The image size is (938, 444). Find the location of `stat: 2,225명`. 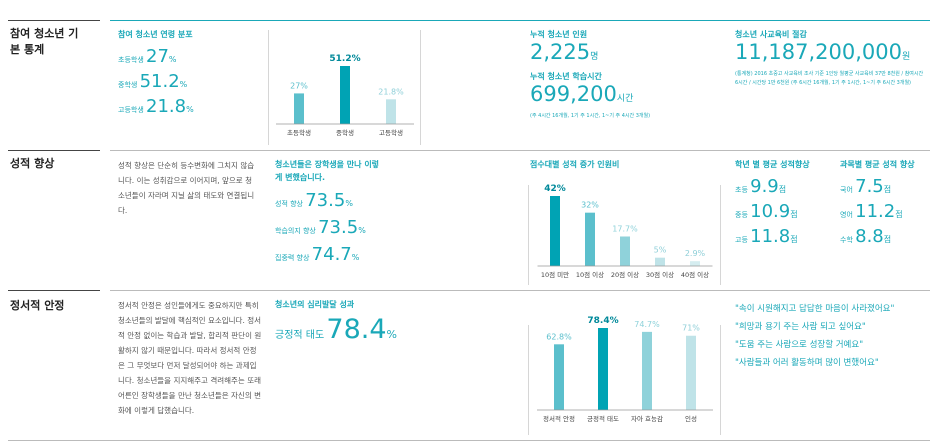

stat: 2,225명 is located at coordinates (564, 52).